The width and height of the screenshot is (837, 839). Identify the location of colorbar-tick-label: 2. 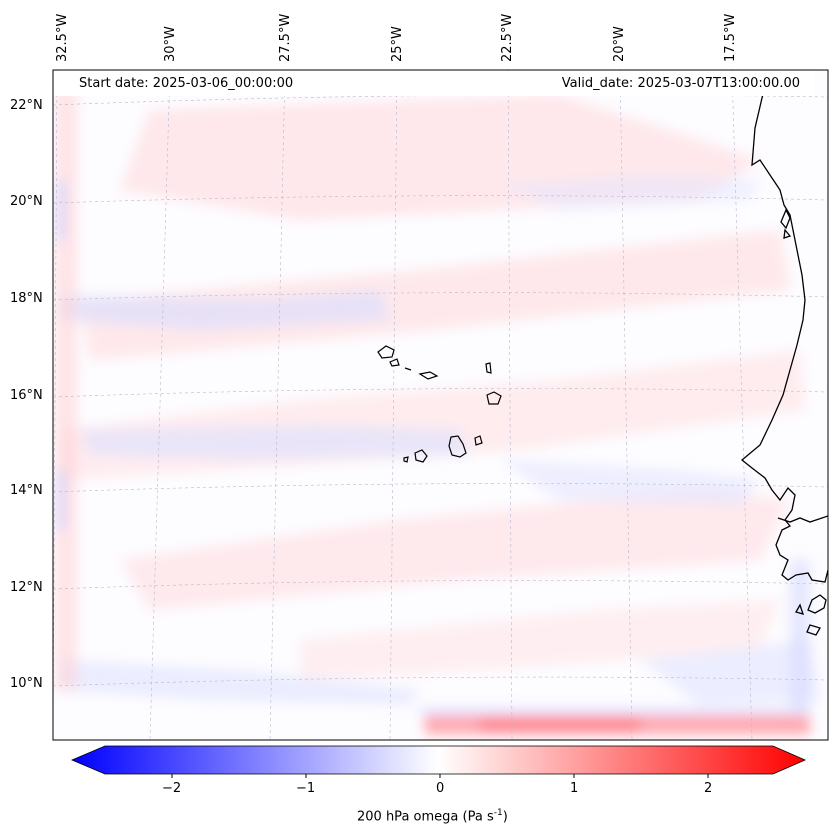
(708, 788).